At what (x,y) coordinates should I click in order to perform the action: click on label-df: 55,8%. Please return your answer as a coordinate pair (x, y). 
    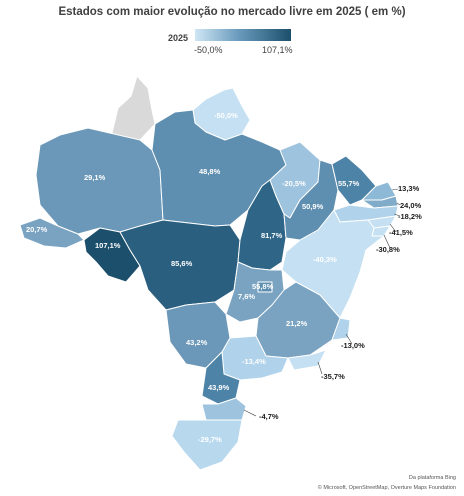
    Looking at the image, I should click on (263, 286).